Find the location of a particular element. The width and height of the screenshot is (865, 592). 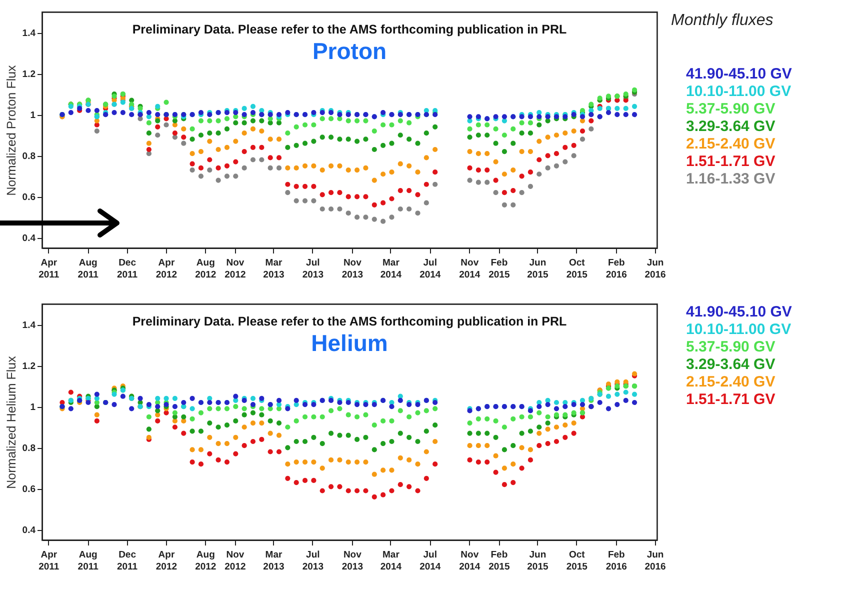

legend-title: Monthly fluxes is located at coordinates (722, 20).